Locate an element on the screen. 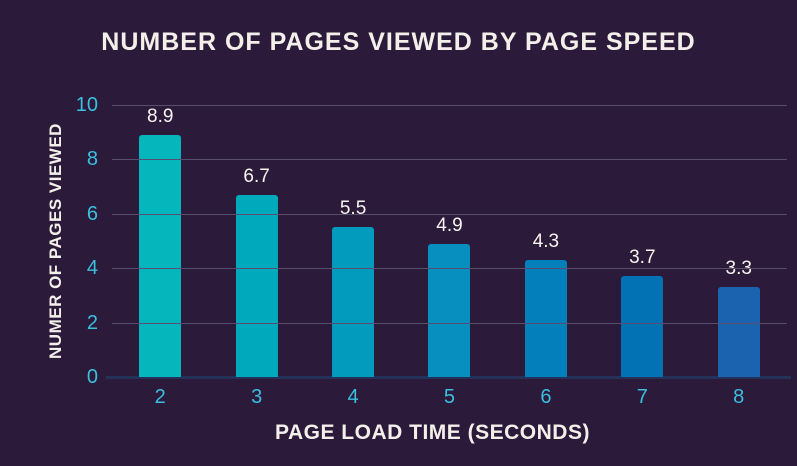 The width and height of the screenshot is (797, 466). y-tick-label: 2 is located at coordinates (92, 322).